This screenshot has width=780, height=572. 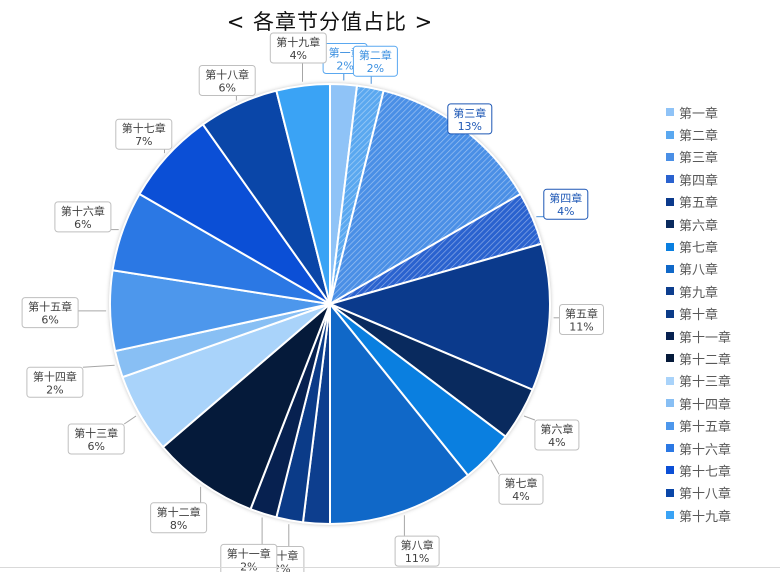 I want to click on data-label-category: 第五章, so click(x=581, y=314).